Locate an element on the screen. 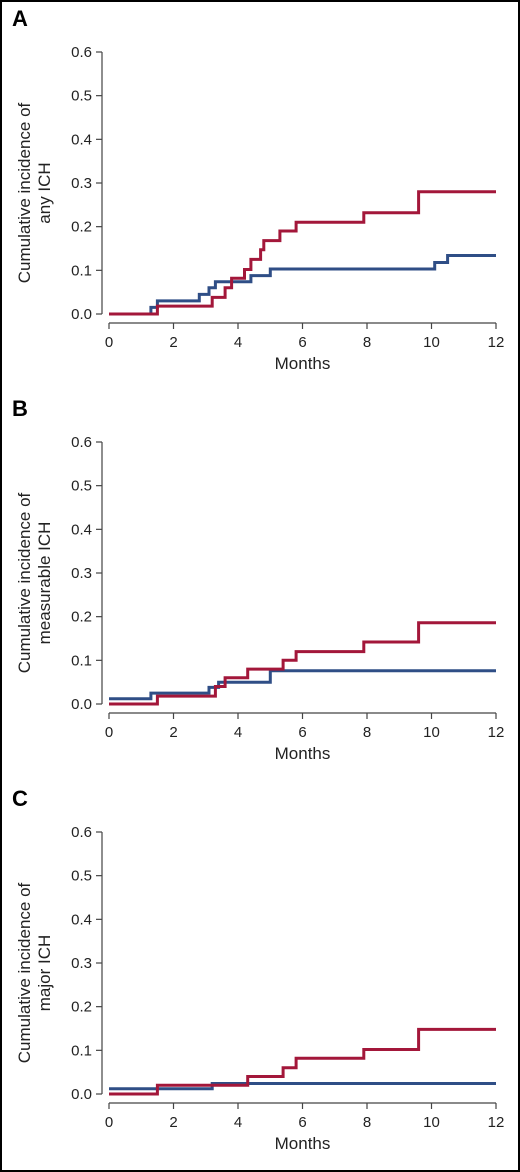 The image size is (520, 1172). panel-letter-a: A is located at coordinates (20, 18).